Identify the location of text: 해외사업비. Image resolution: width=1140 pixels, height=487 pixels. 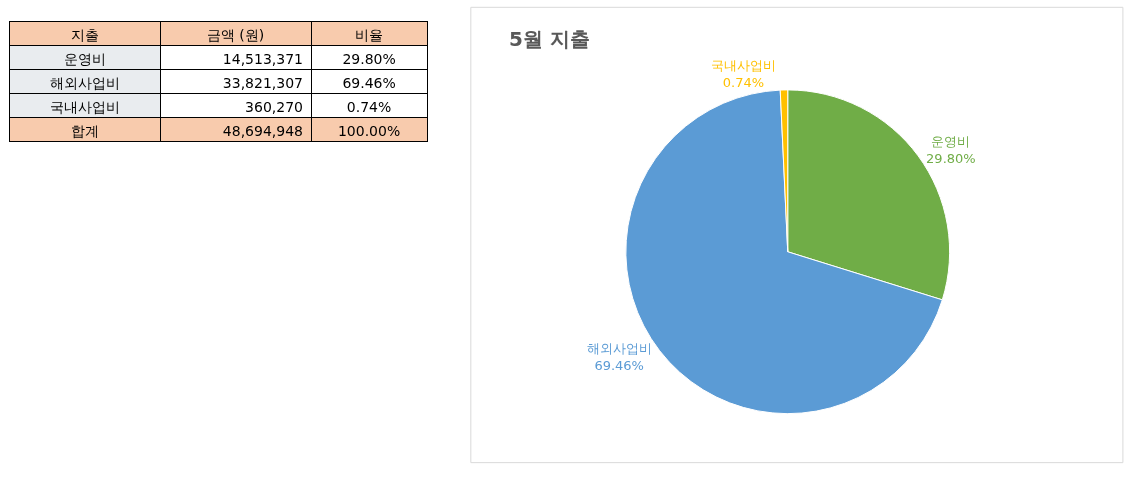
(84, 83).